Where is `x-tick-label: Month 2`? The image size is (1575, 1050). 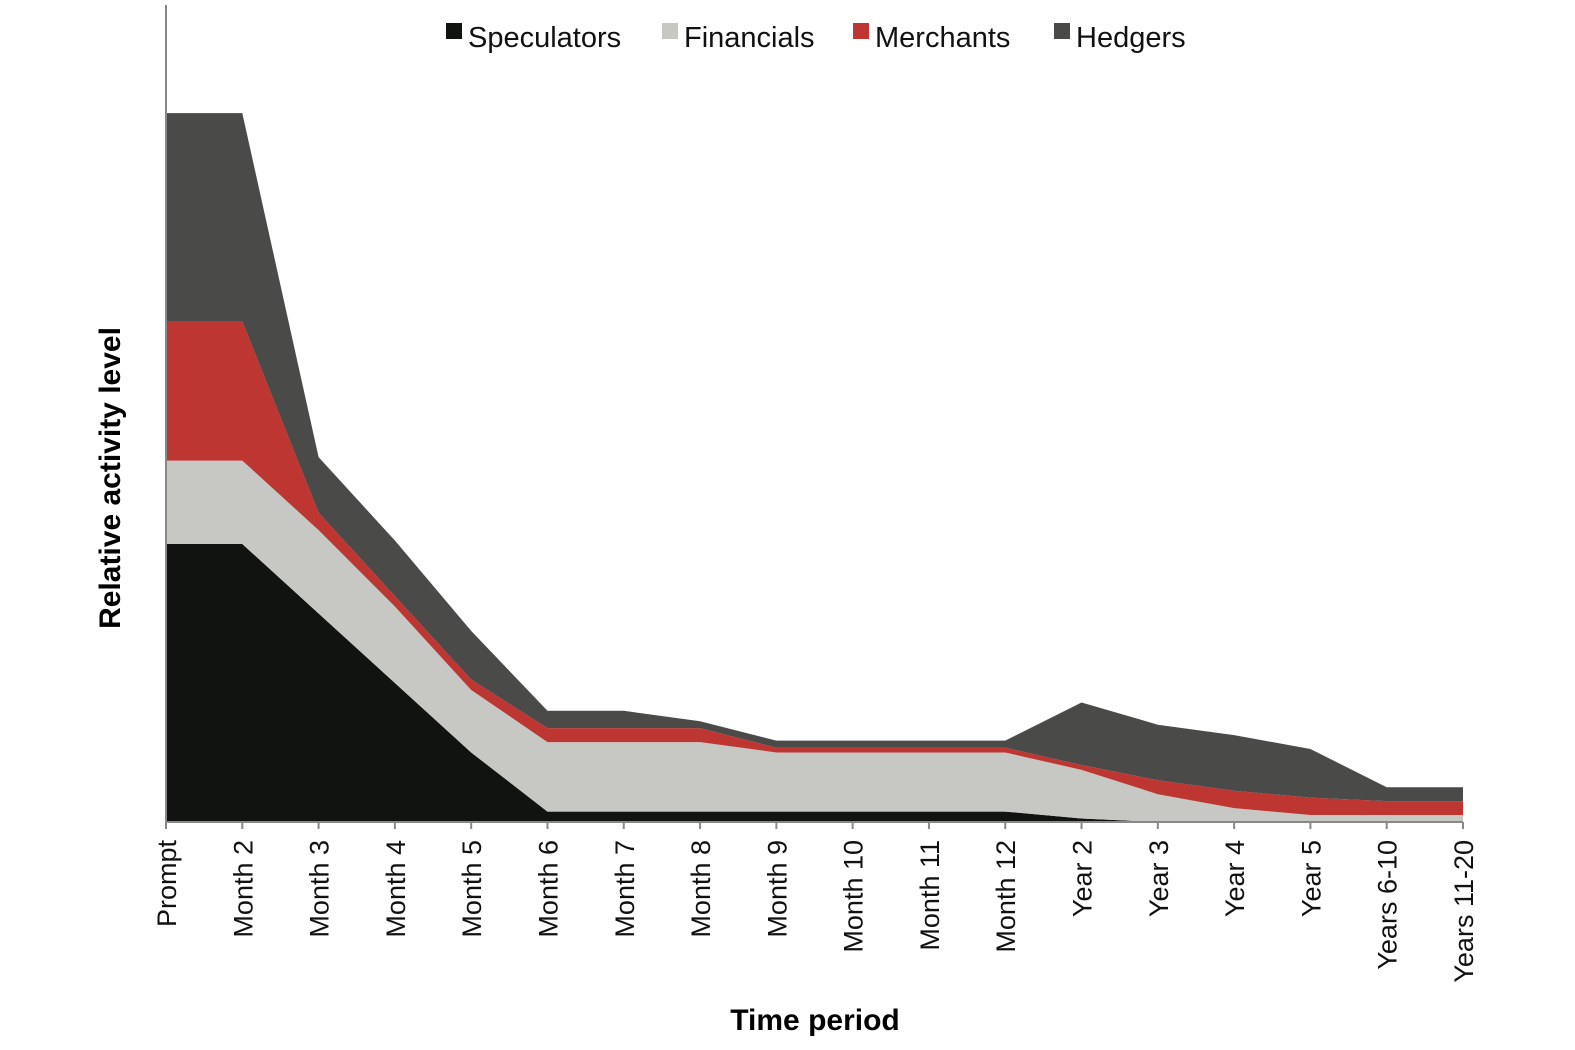 x-tick-label: Month 2 is located at coordinates (243, 889).